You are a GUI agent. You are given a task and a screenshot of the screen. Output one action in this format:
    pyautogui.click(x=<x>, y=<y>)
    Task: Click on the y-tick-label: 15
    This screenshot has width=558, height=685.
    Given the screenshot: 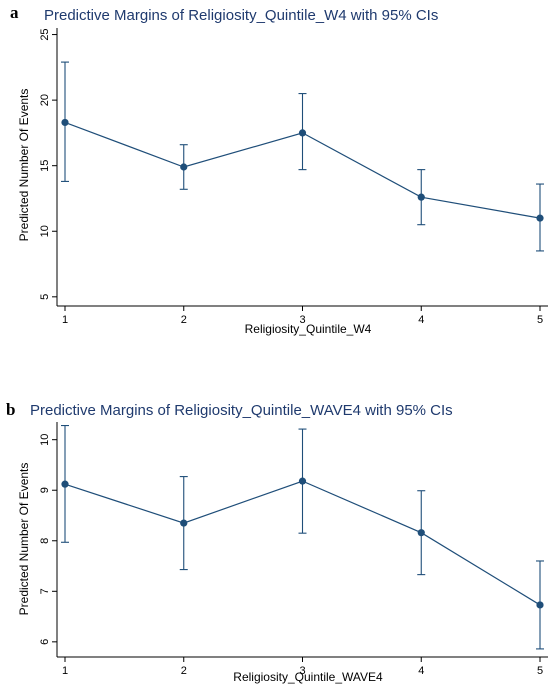 What is the action you would take?
    pyautogui.click(x=45, y=166)
    